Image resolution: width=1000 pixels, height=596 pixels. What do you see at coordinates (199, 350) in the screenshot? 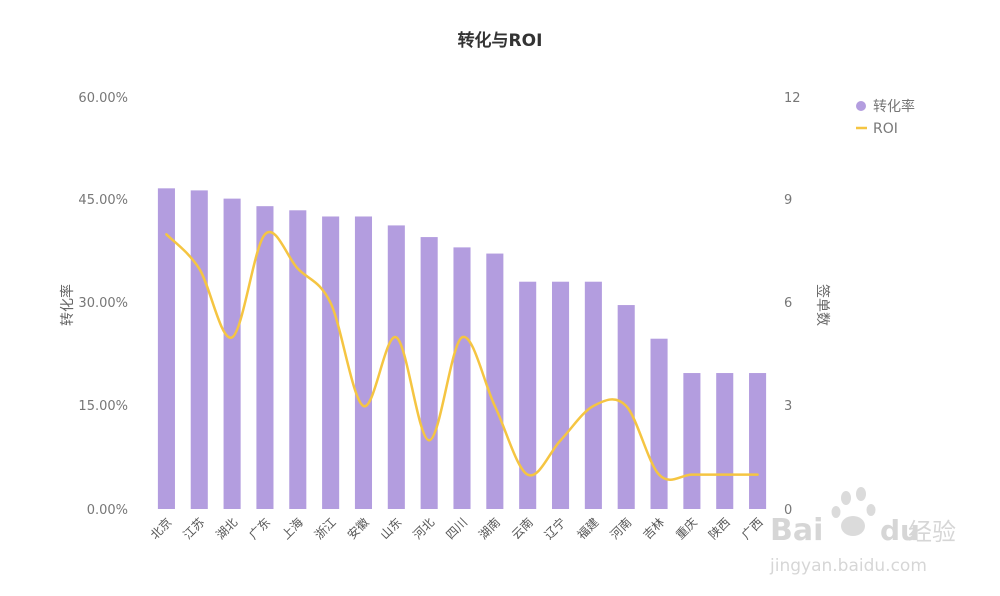
I see `bar-江苏` at bounding box center [199, 350].